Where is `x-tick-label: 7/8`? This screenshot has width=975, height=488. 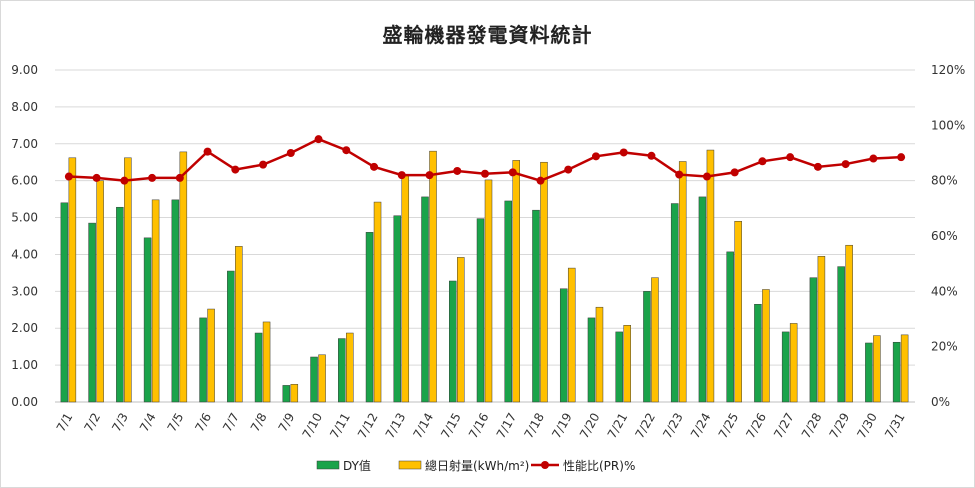 x-tick-label: 7/8 is located at coordinates (259, 423).